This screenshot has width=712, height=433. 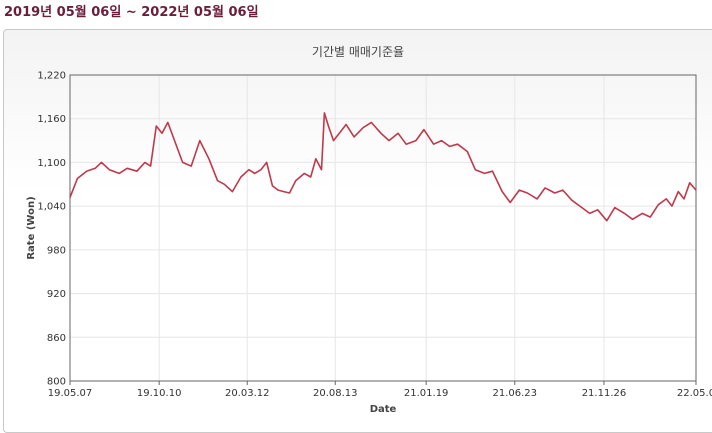 What do you see at coordinates (247, 393) in the screenshot?
I see `x-tick-label: 20.03.12` at bounding box center [247, 393].